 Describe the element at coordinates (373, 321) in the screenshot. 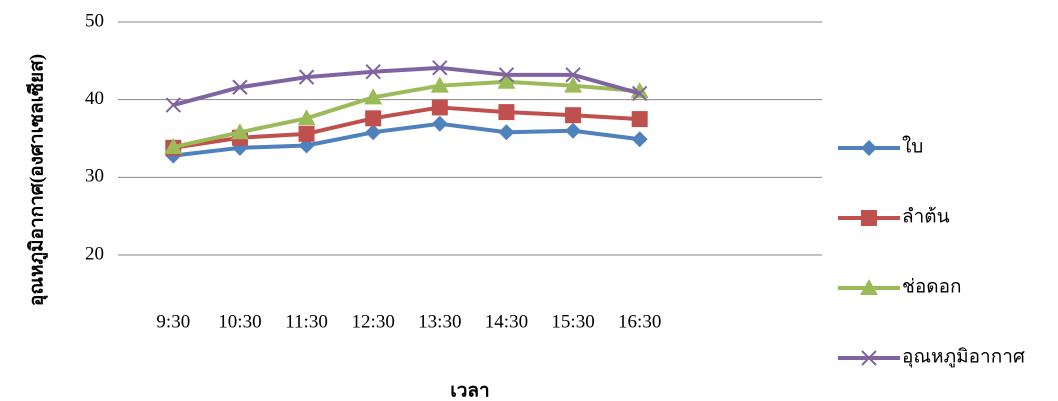

I see `x-tick-label: 12:30` at that location.